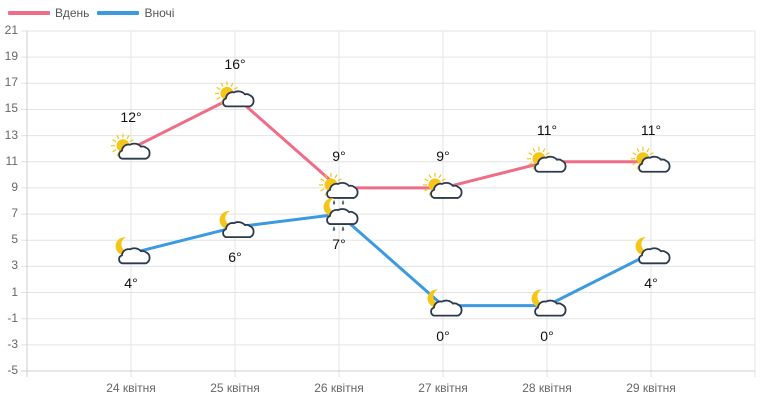 Image resolution: width=760 pixels, height=400 pixels. What do you see at coordinates (443, 388) in the screenshot?
I see `x-tick-label: 27 квітня` at bounding box center [443, 388].